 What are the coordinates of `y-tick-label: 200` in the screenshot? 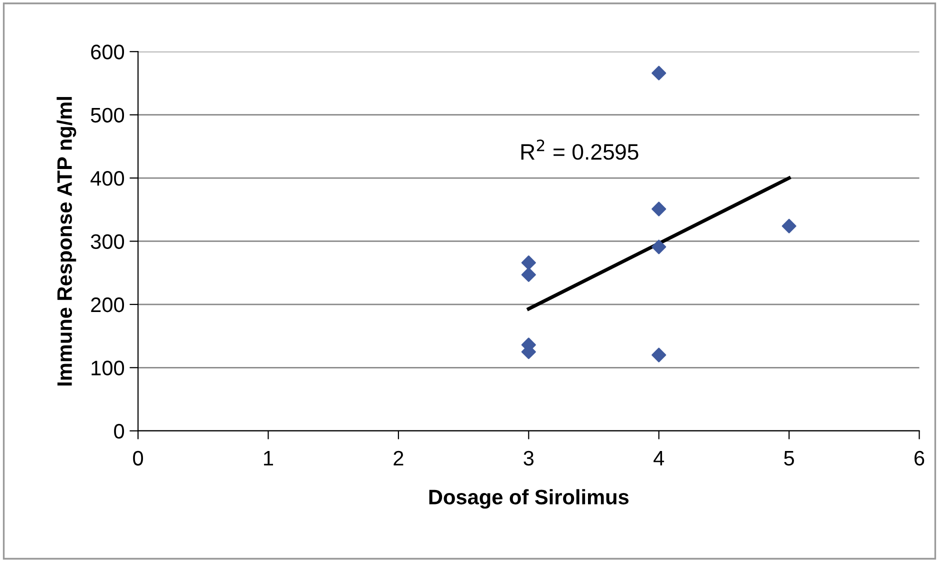 It's located at (107, 304).